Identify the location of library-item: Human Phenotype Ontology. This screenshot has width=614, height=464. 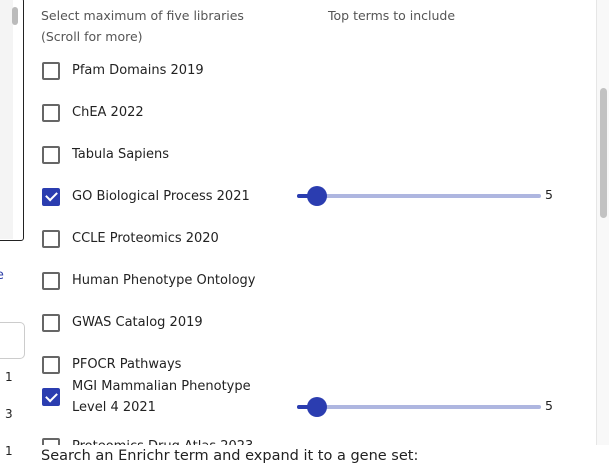
(149, 280).